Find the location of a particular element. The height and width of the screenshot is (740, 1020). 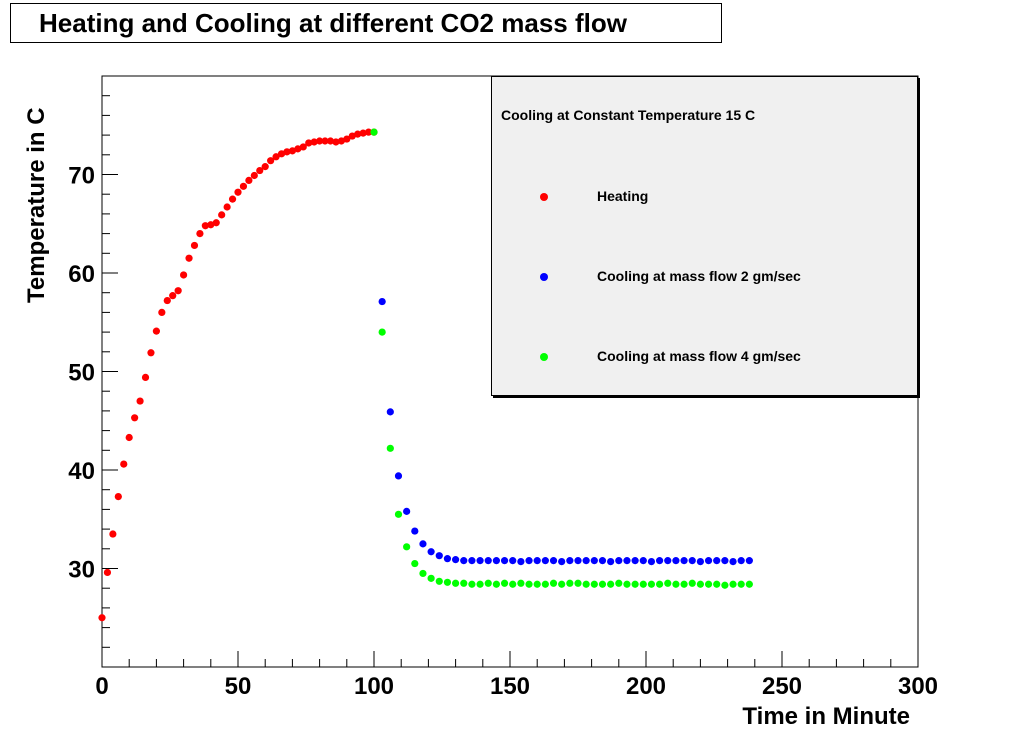

y-tick-label: 60 is located at coordinates (81, 274).